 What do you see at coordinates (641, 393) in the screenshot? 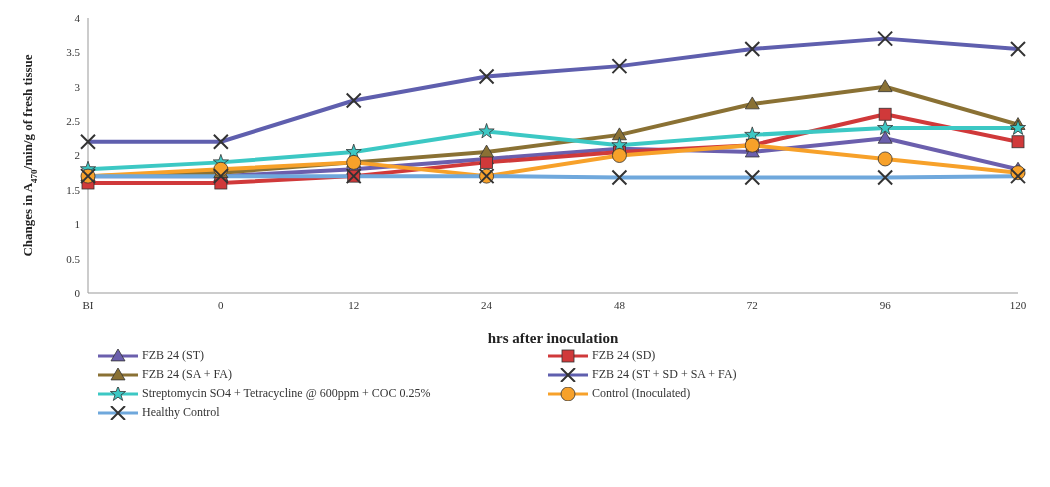
I see `legend-label: Control (Inoculated)` at bounding box center [641, 393].